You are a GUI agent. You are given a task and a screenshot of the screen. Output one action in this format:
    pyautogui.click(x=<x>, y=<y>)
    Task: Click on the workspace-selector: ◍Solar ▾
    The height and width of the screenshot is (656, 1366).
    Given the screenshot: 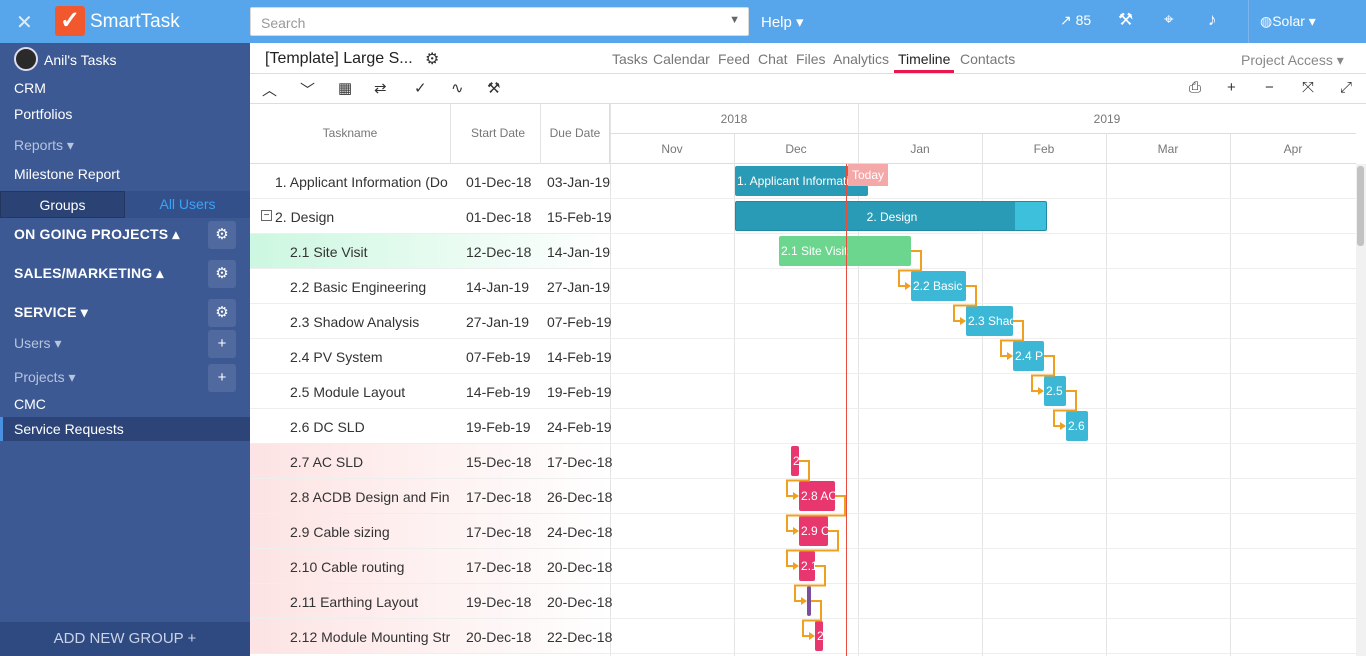 What is the action you would take?
    pyautogui.click(x=1288, y=21)
    